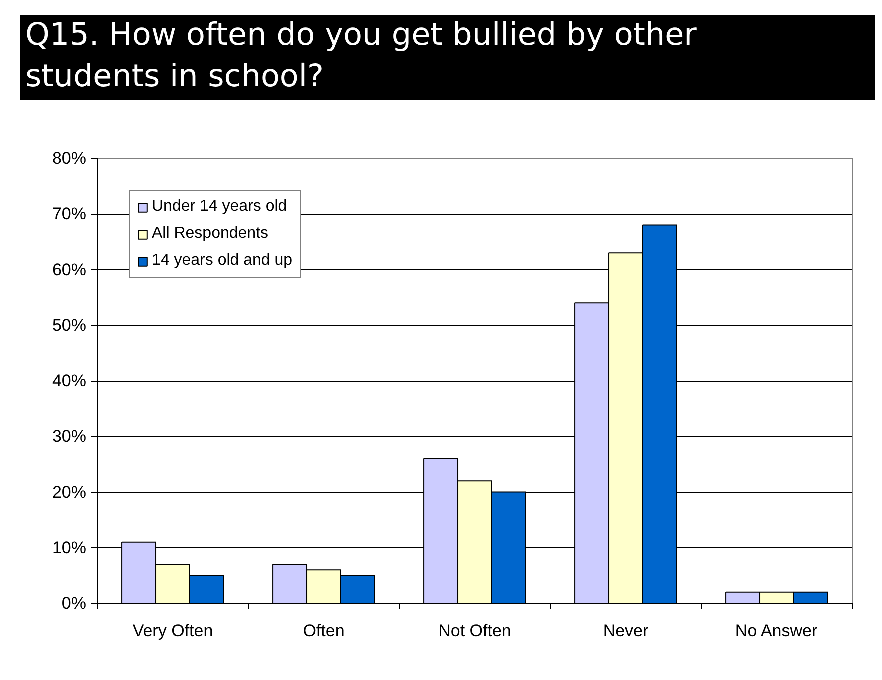 The width and height of the screenshot is (882, 680). I want to click on x-tick-label: No Answer, so click(776, 631).